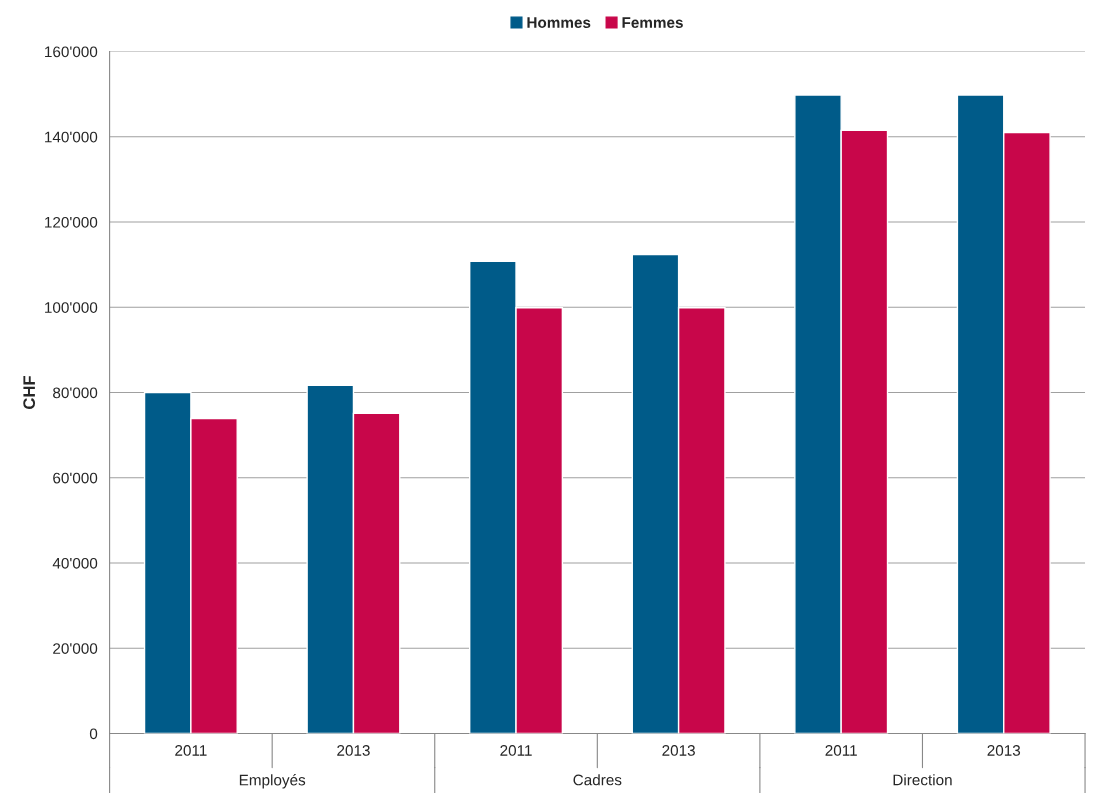 This screenshot has width=1096, height=793. What do you see at coordinates (71, 52) in the screenshot?
I see `y-tick-label: 160'000` at bounding box center [71, 52].